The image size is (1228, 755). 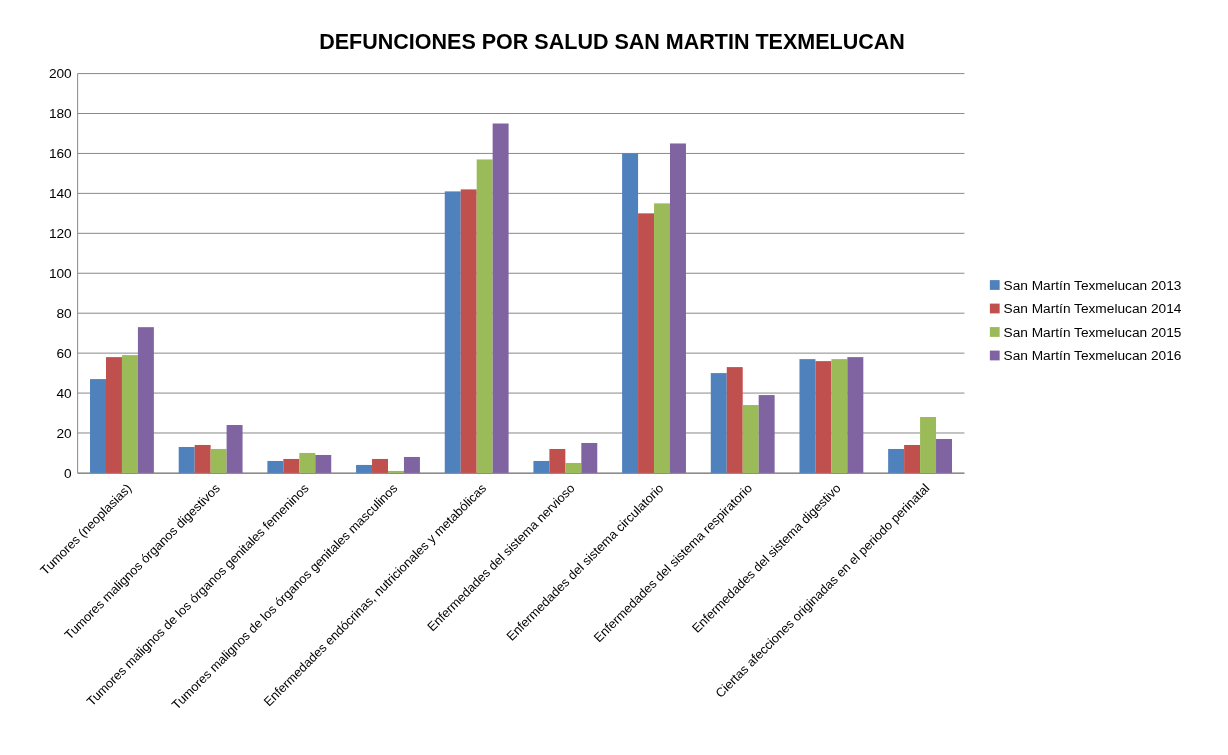 What do you see at coordinates (1092, 285) in the screenshot?
I see `legend-label: San Martín Texmelucan 2013` at bounding box center [1092, 285].